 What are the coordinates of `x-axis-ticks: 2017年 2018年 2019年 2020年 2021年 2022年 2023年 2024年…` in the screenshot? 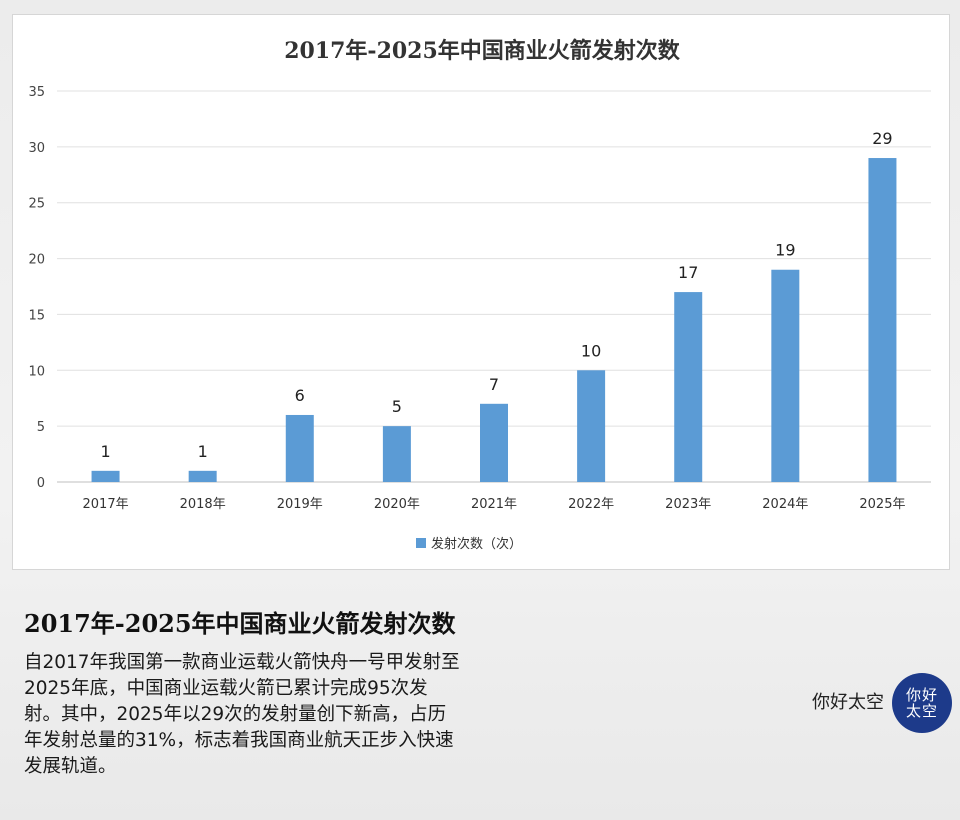 It's located at (494, 504).